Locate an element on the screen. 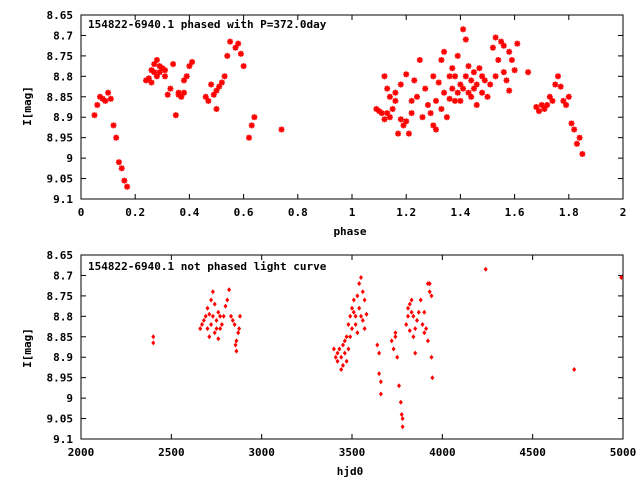  phased-plot-ylabel: I[mag] is located at coordinates (27, 106).